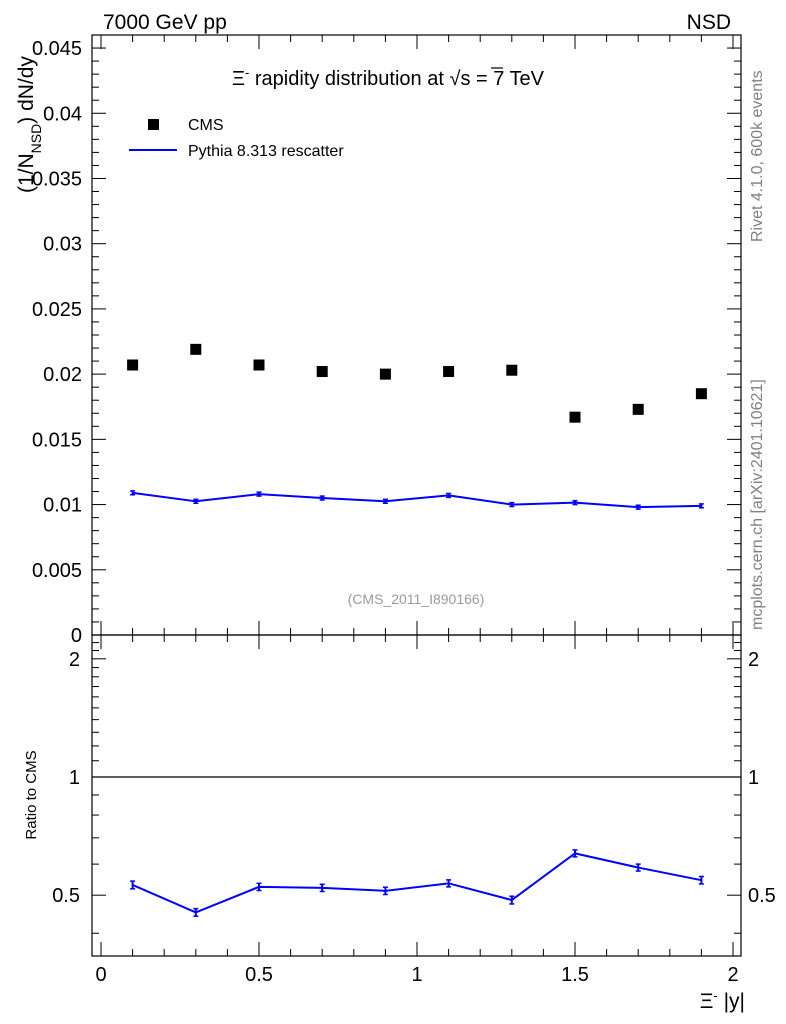  What do you see at coordinates (507, 79) in the screenshot?
I see `title-suffix: = 7 TeV` at bounding box center [507, 79].